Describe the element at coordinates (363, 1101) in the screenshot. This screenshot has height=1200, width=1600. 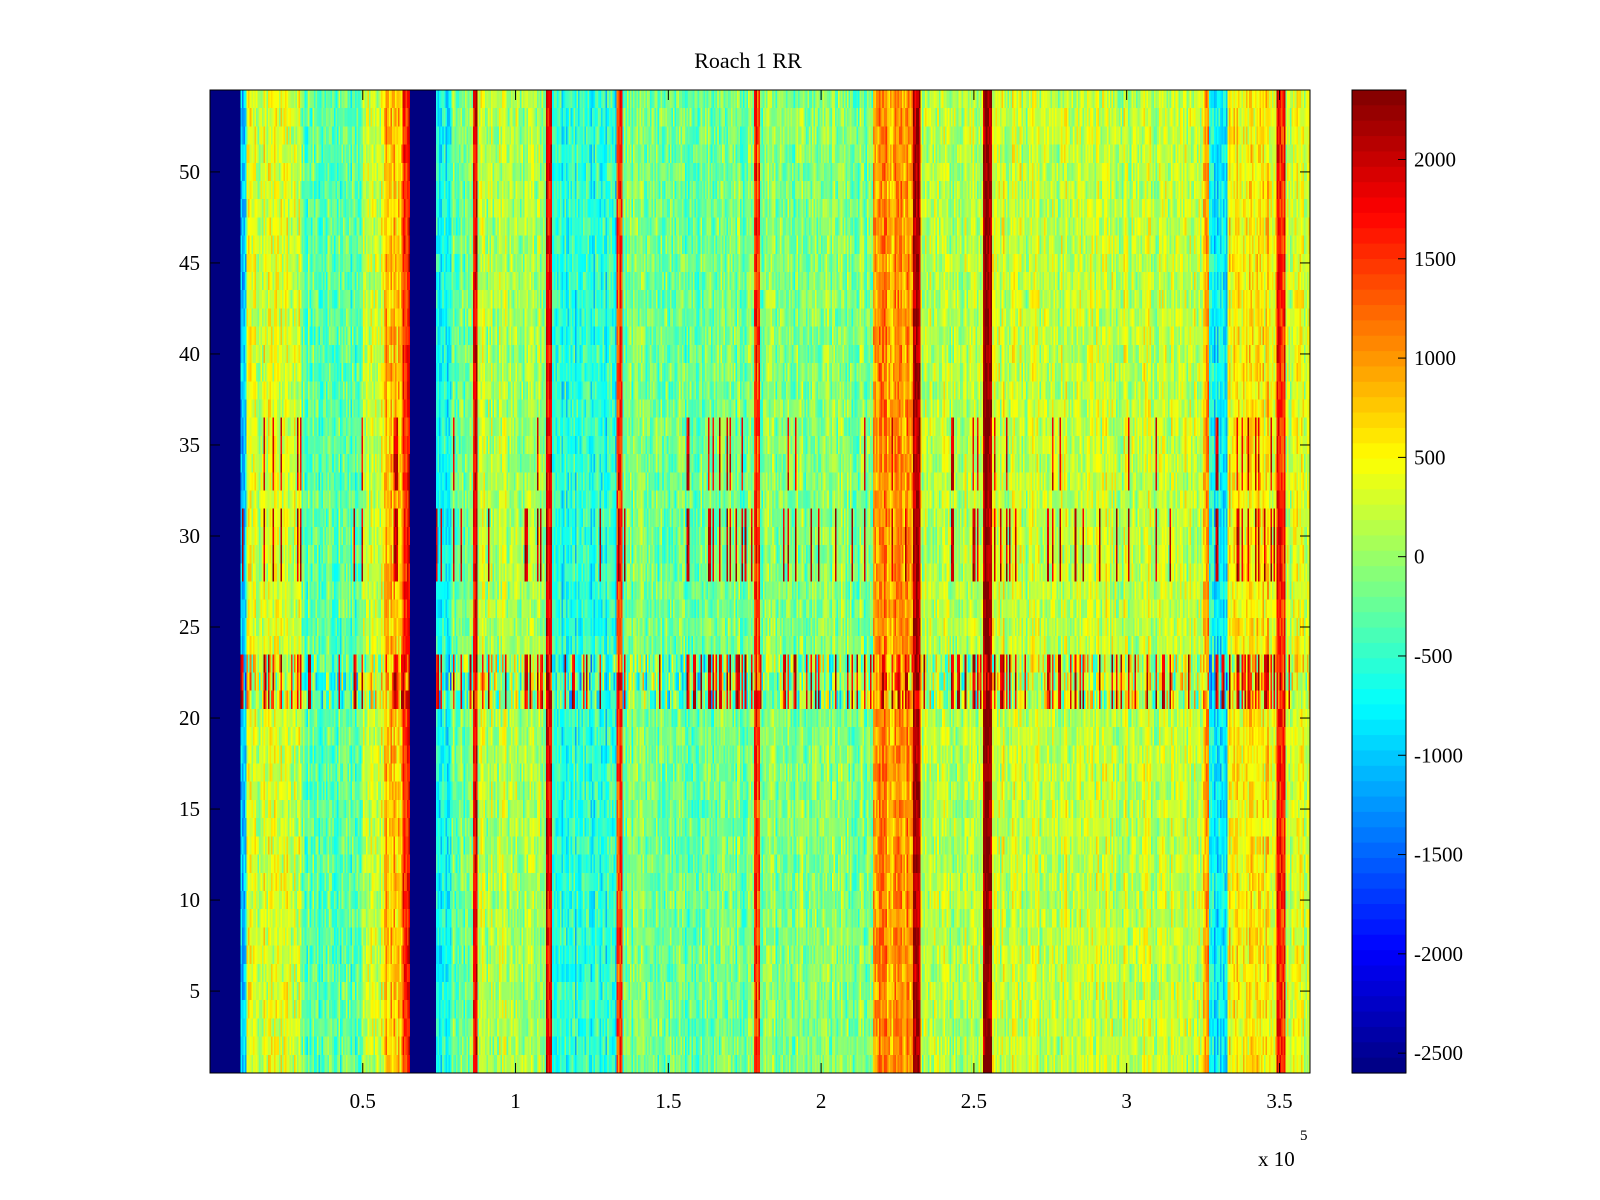
I see `x-tick-label: 0.5` at that location.